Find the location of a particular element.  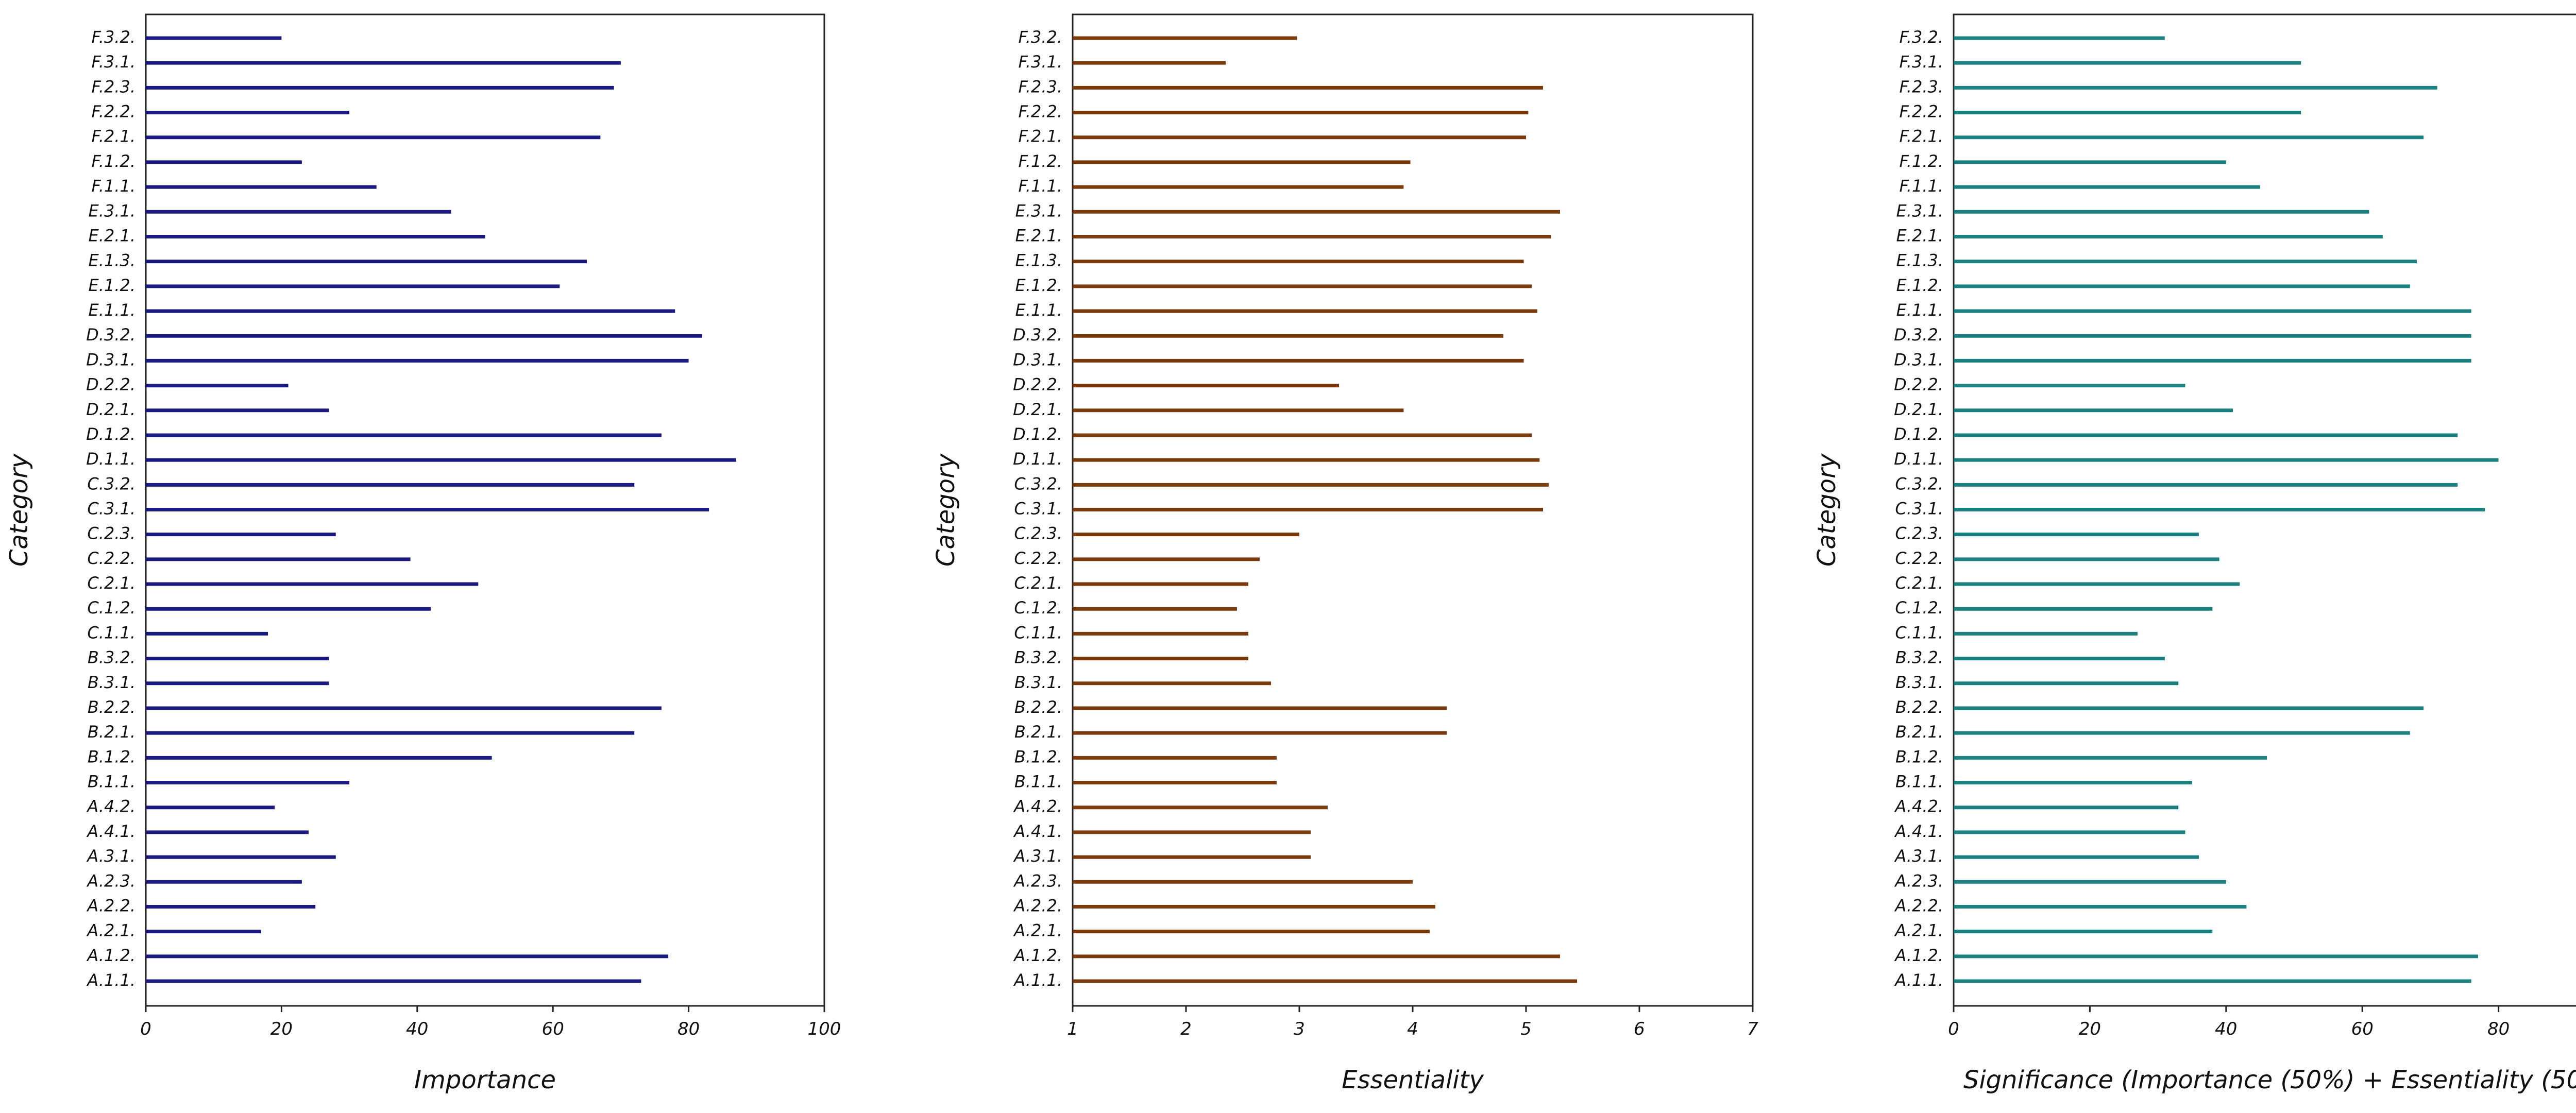

chart1-category-label: C.3.2. is located at coordinates (111, 484).